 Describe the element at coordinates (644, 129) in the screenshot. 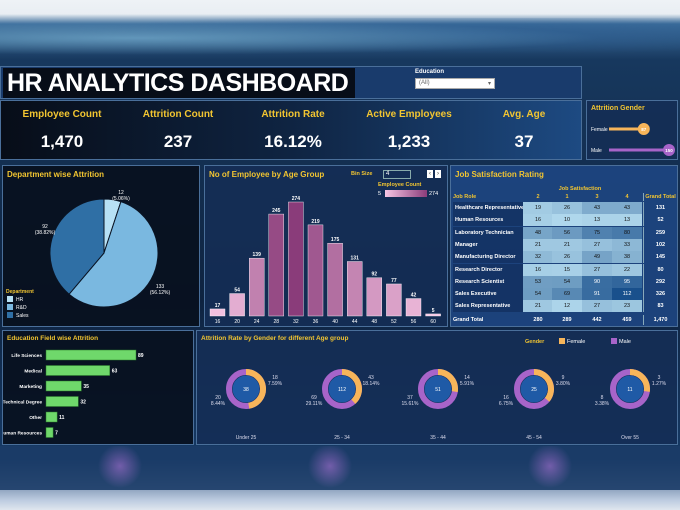

I see `gender-female-value: 87` at that location.